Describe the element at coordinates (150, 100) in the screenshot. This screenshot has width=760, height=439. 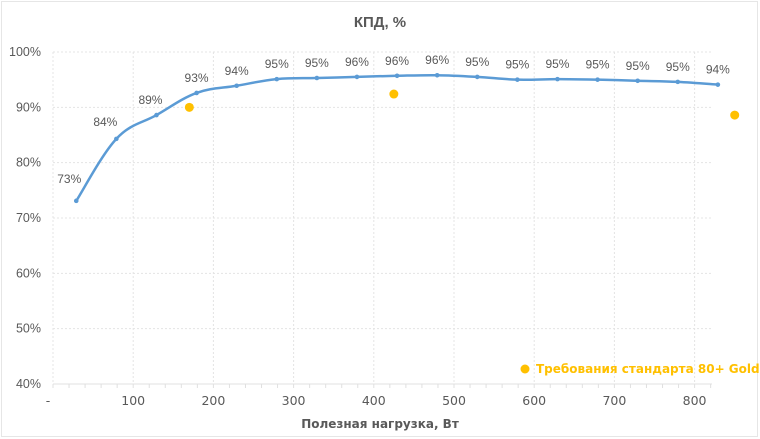
I see `data-label: 89%` at that location.